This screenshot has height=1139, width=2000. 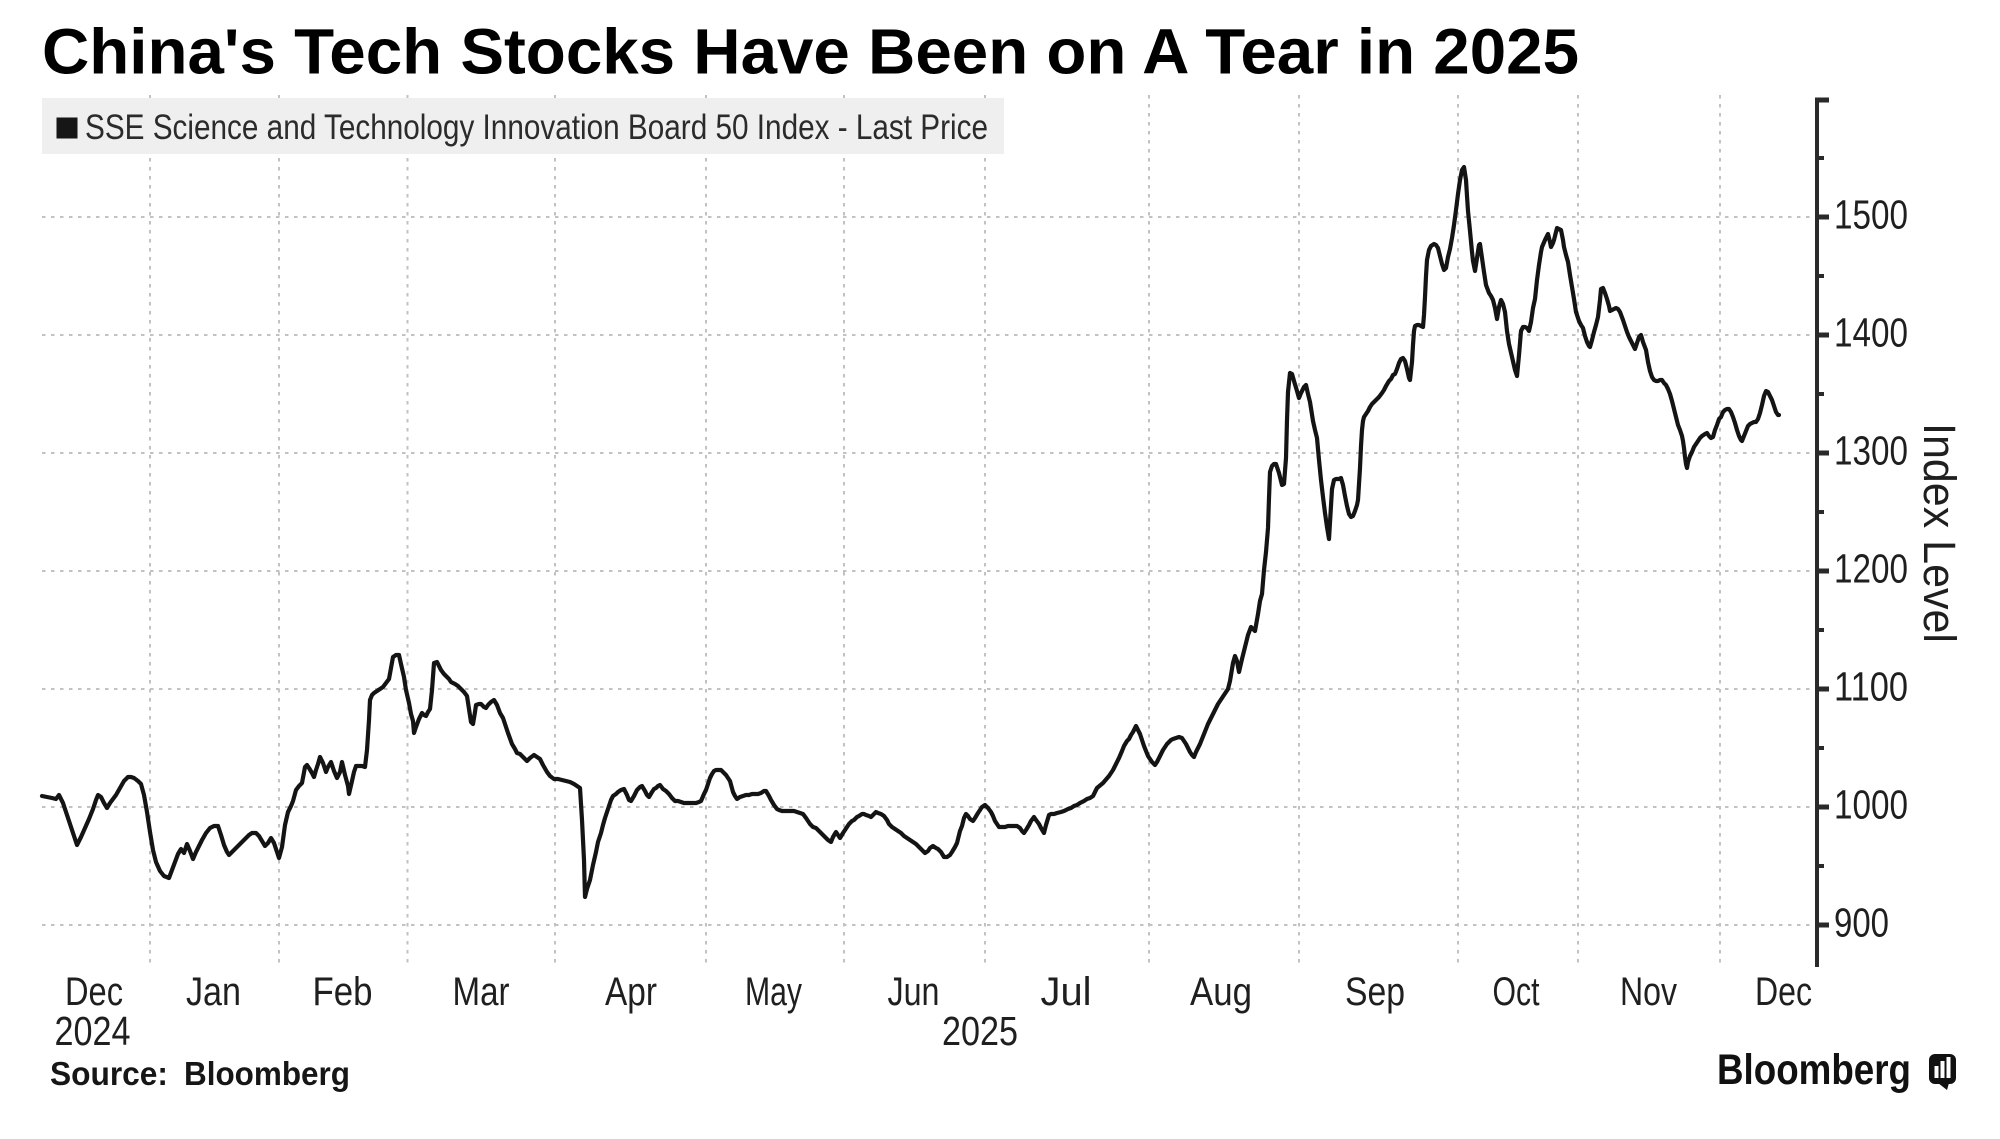 I want to click on svg-text: Oct, so click(x=1516, y=992).